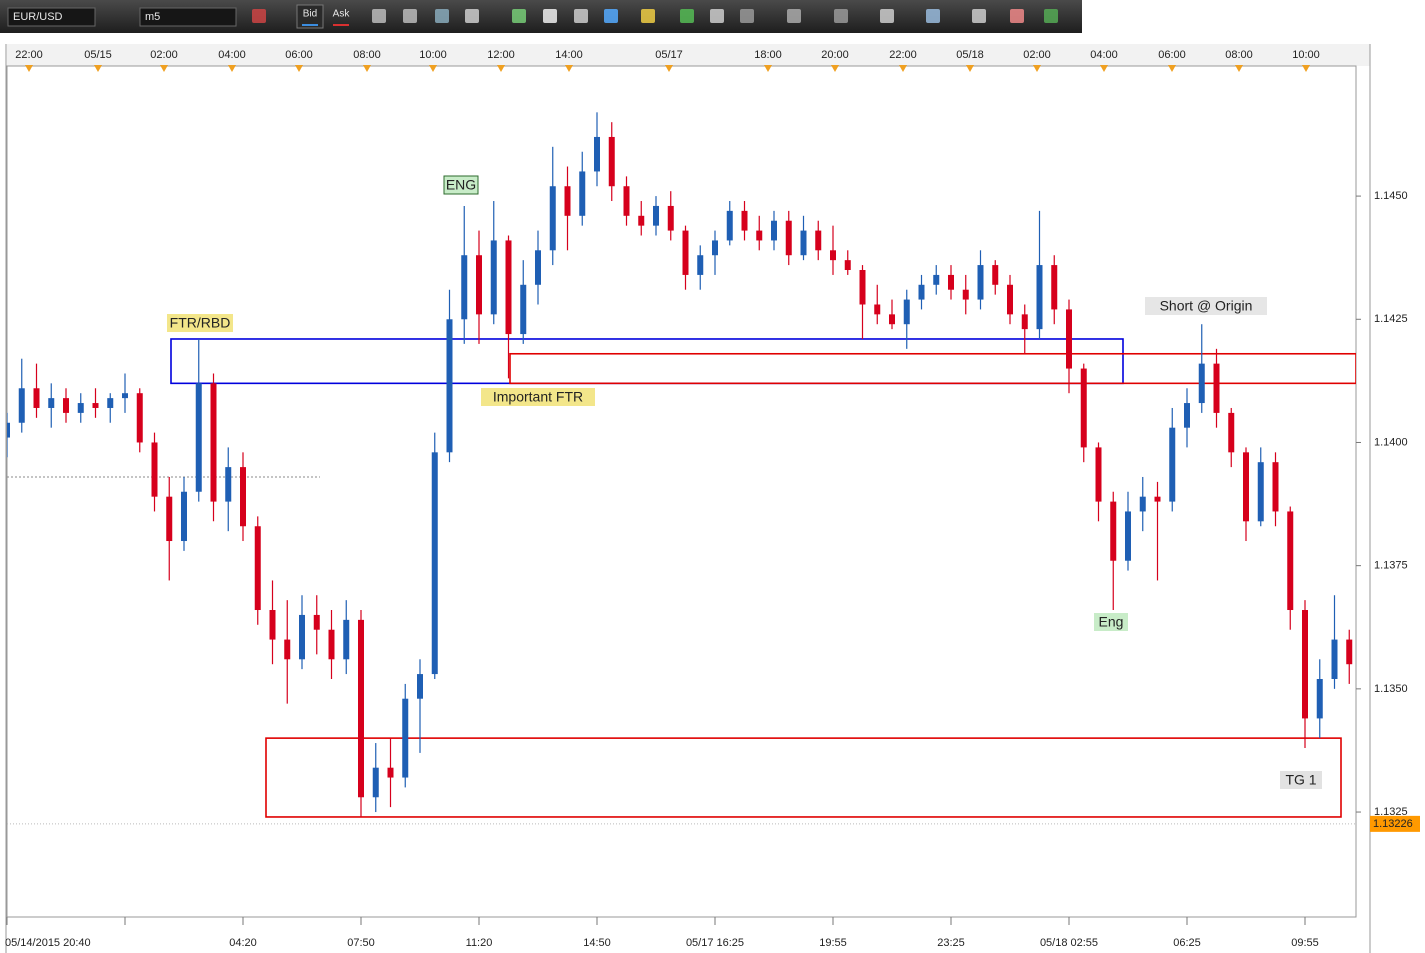 The height and width of the screenshot is (953, 1425). What do you see at coordinates (1391, 689) in the screenshot?
I see `y-tick-label: 1.1350` at bounding box center [1391, 689].